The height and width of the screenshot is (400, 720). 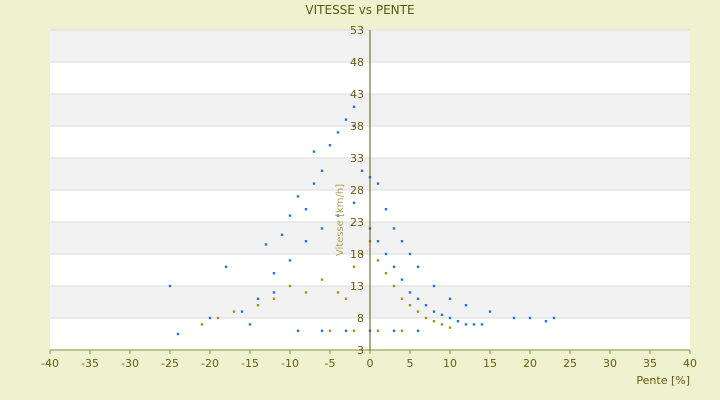 I want to click on x-tick-label: -30, so click(x=130, y=363).